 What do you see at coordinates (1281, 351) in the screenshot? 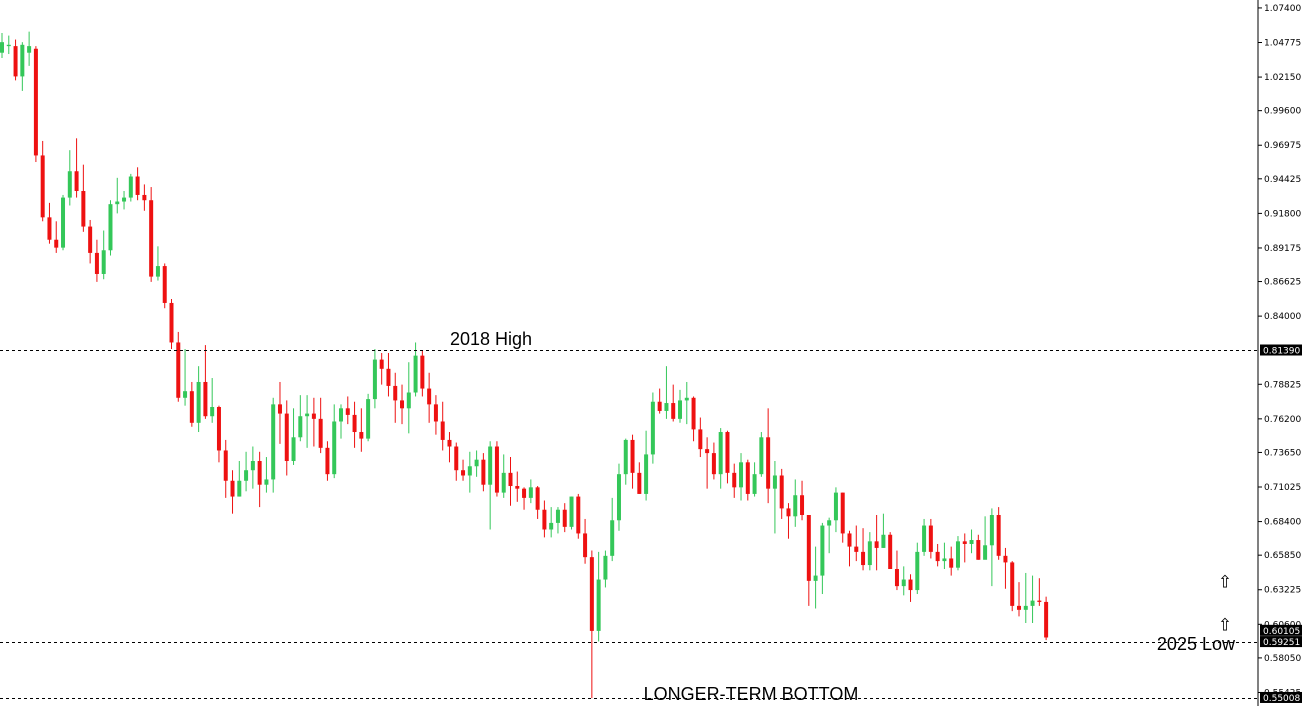
I see `price-tag-label: 0.81390` at bounding box center [1281, 351].